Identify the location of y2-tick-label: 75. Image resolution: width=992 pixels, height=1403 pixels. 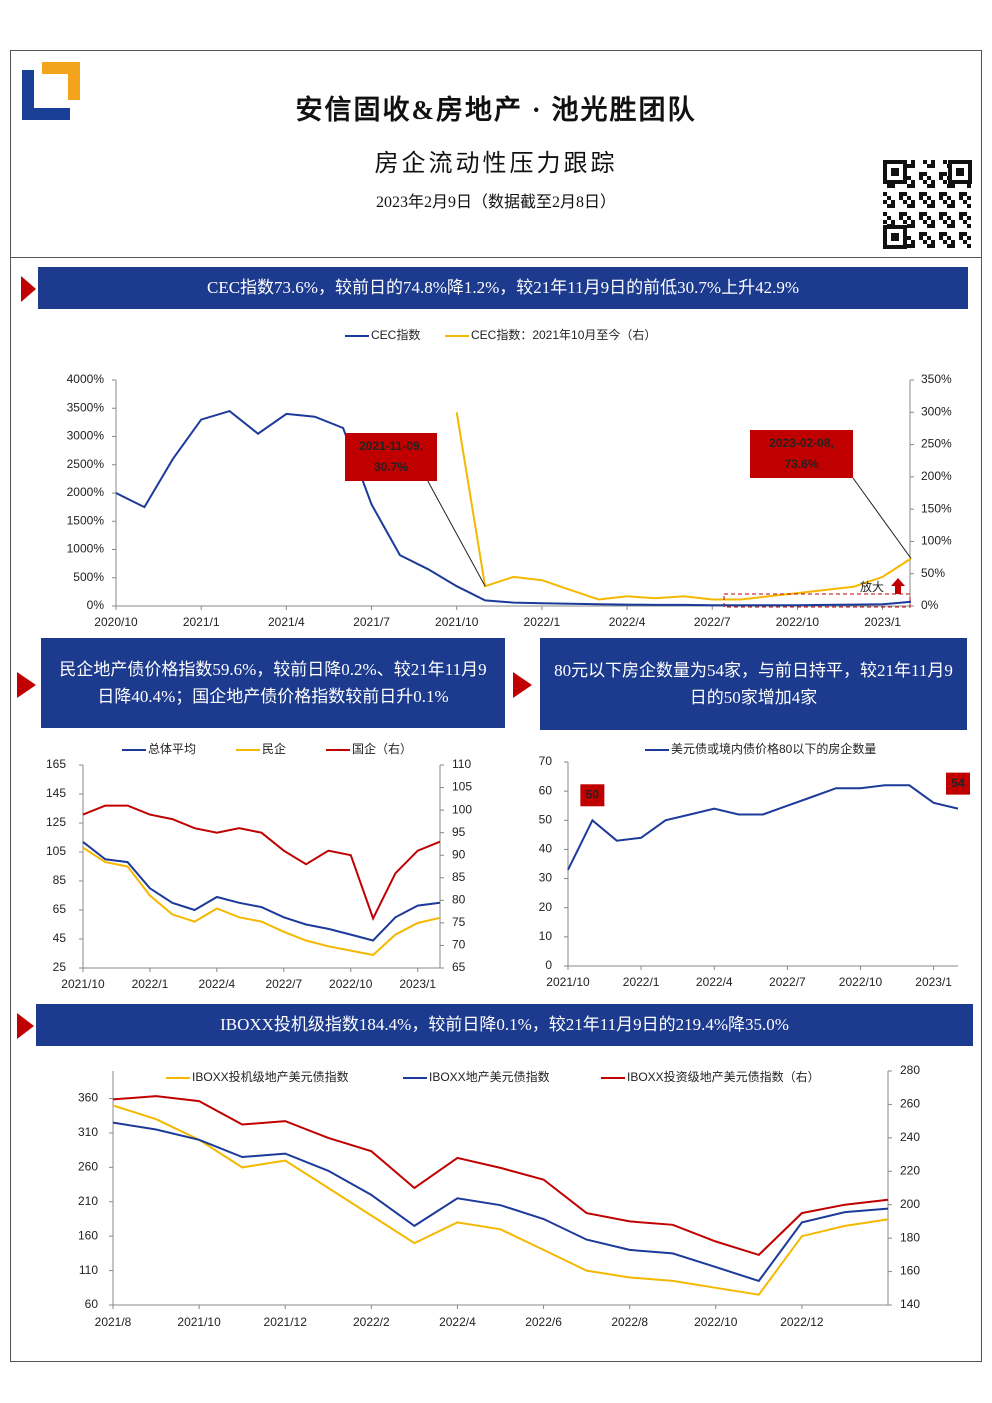
(459, 922).